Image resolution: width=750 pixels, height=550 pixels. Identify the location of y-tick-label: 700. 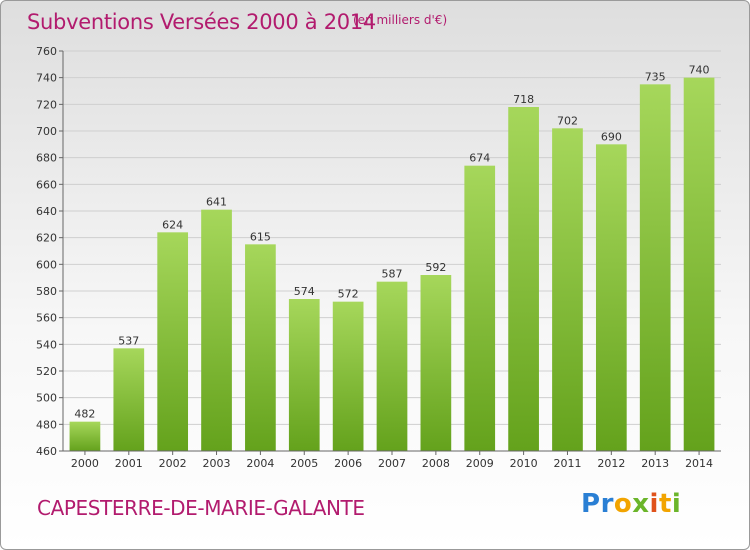
(46, 131).